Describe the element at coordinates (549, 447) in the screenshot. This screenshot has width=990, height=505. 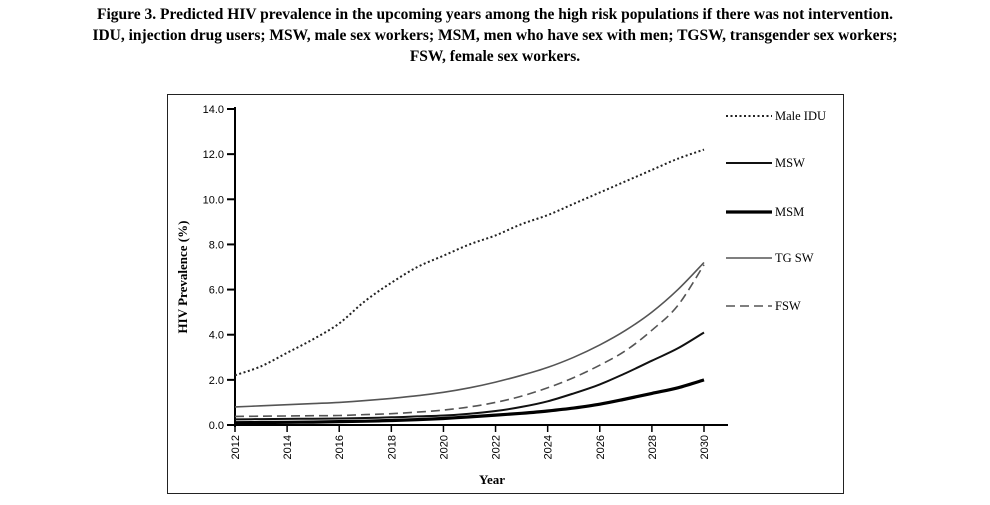
I see `x-tick-label: 2024` at that location.